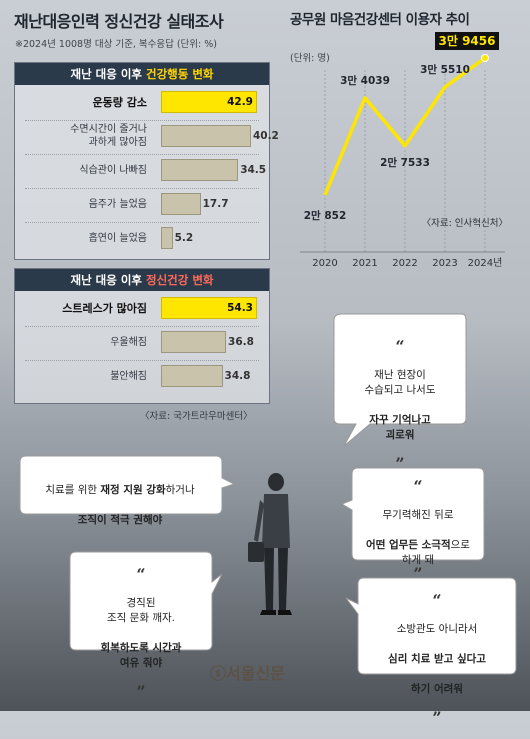  Describe the element at coordinates (120, 520) in the screenshot. I see `bubble-text-bold: 조직이 적극 권해야` at that location.